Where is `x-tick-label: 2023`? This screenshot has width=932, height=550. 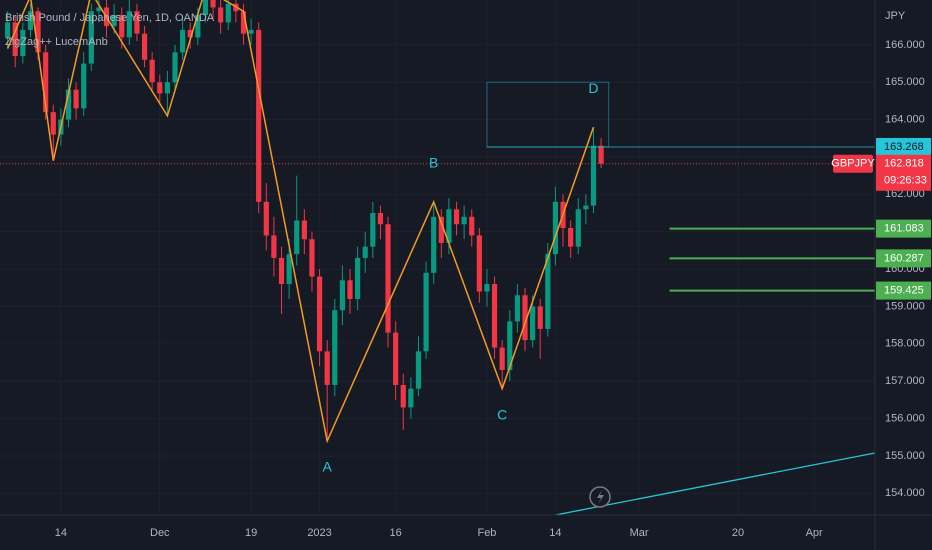 x-tick-label: 2023 is located at coordinates (319, 533).